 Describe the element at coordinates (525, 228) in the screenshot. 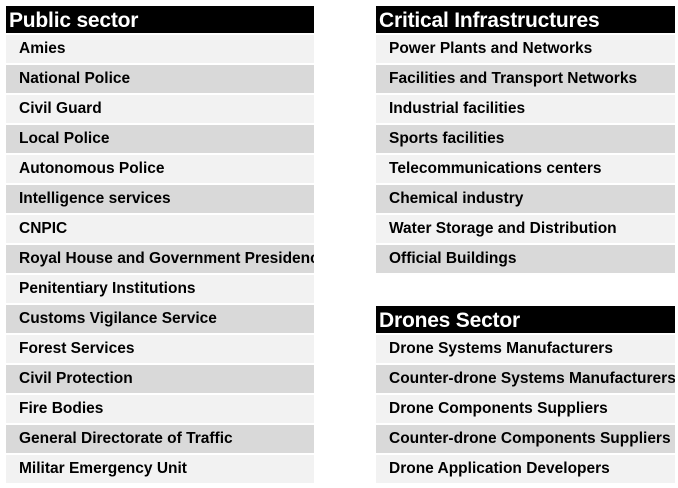

I see `list-item: Water Storage and Distribution` at that location.